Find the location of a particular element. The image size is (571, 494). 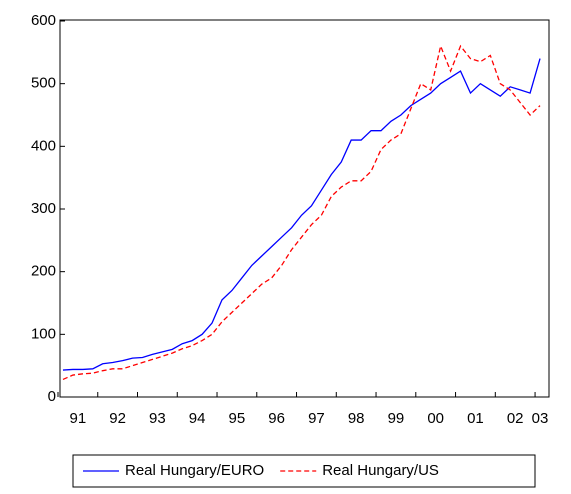

x-tick-label: 97 is located at coordinates (316, 418).